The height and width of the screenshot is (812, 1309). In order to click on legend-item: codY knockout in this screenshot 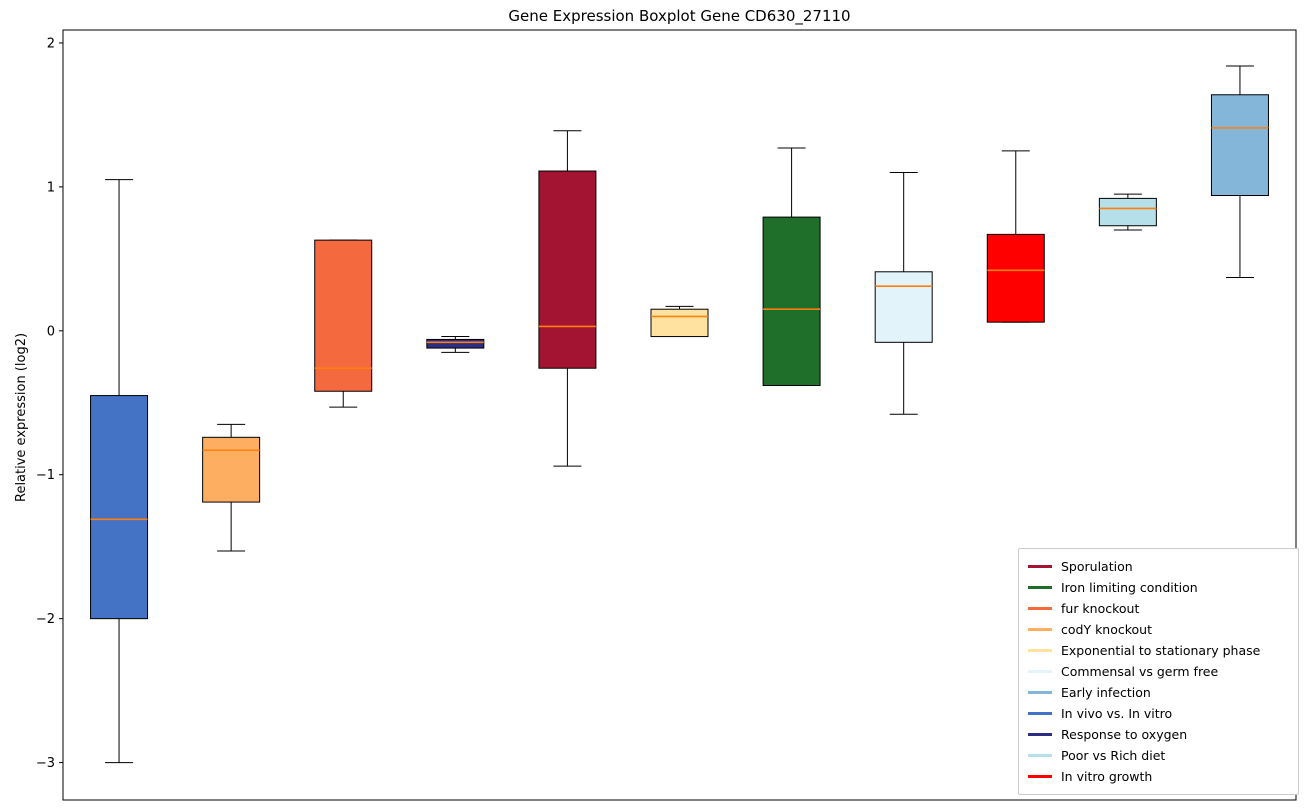, I will do `click(1159, 629)`.